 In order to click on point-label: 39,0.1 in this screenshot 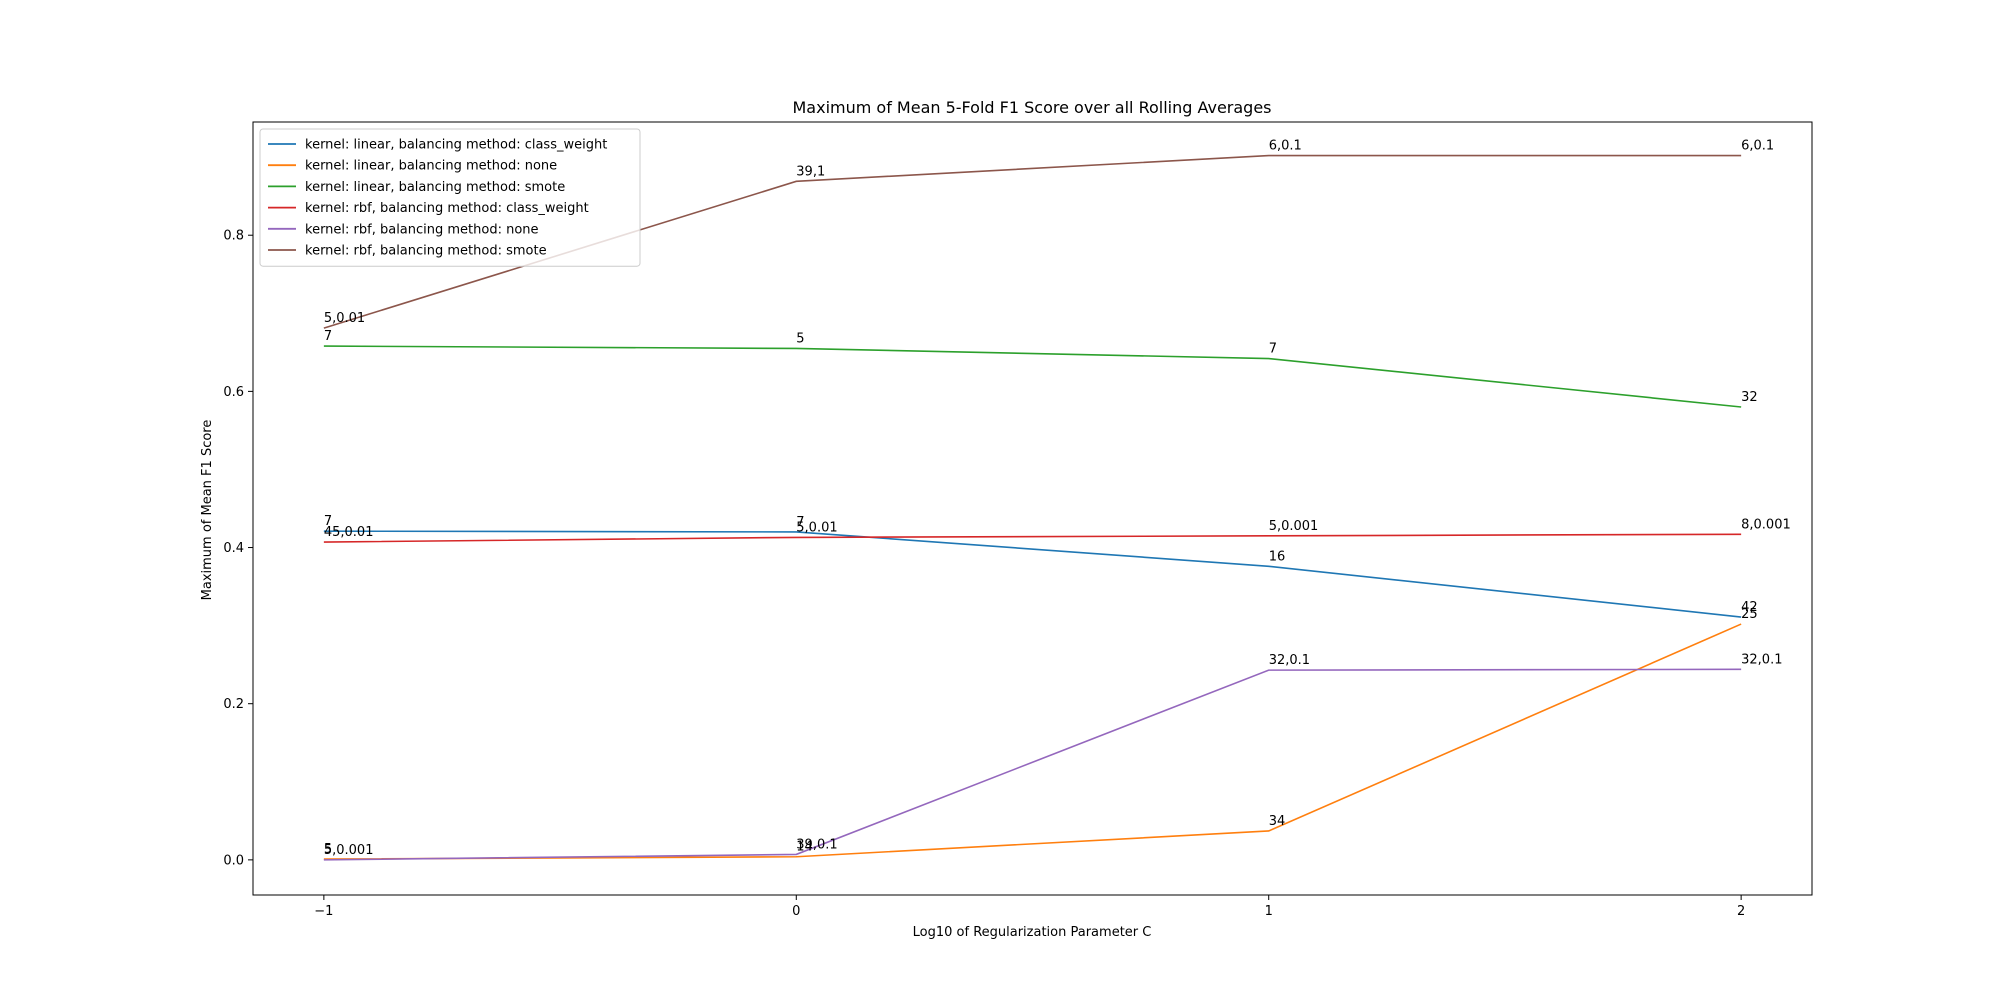, I will do `click(816, 844)`.